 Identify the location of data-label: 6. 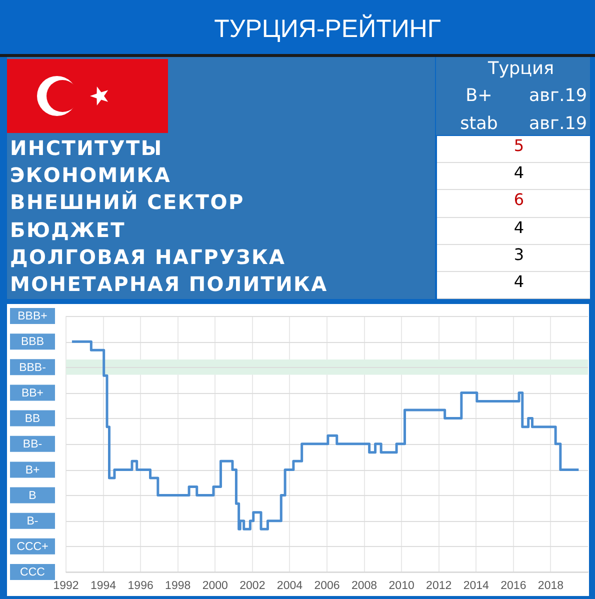
(519, 201).